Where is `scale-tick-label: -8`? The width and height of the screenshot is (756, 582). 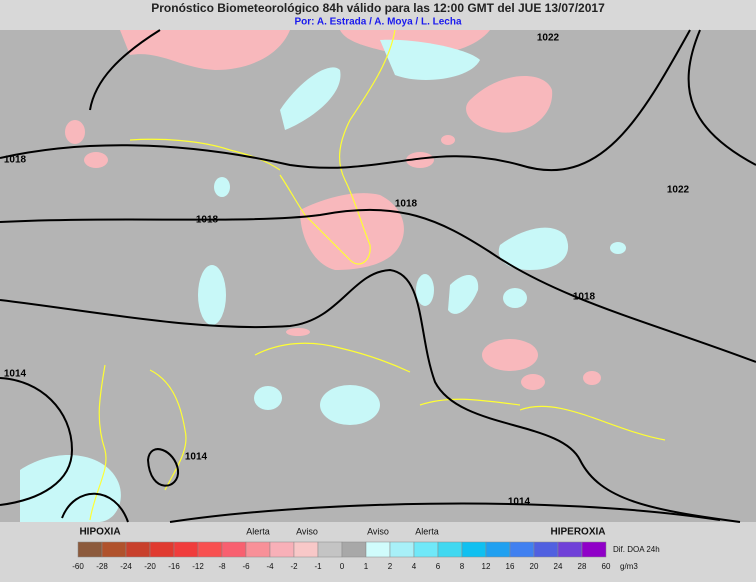
scale-tick-label: -8 is located at coordinates (222, 566).